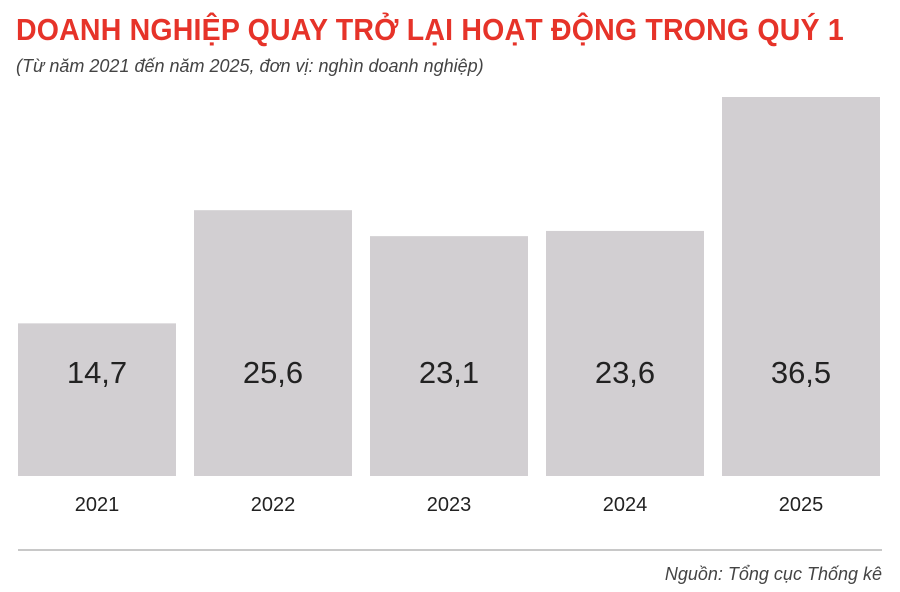 This screenshot has width=900, height=592. I want to click on value-labels-group: 14,7 25,6 23,1 23,6 36,5, so click(449, 372).